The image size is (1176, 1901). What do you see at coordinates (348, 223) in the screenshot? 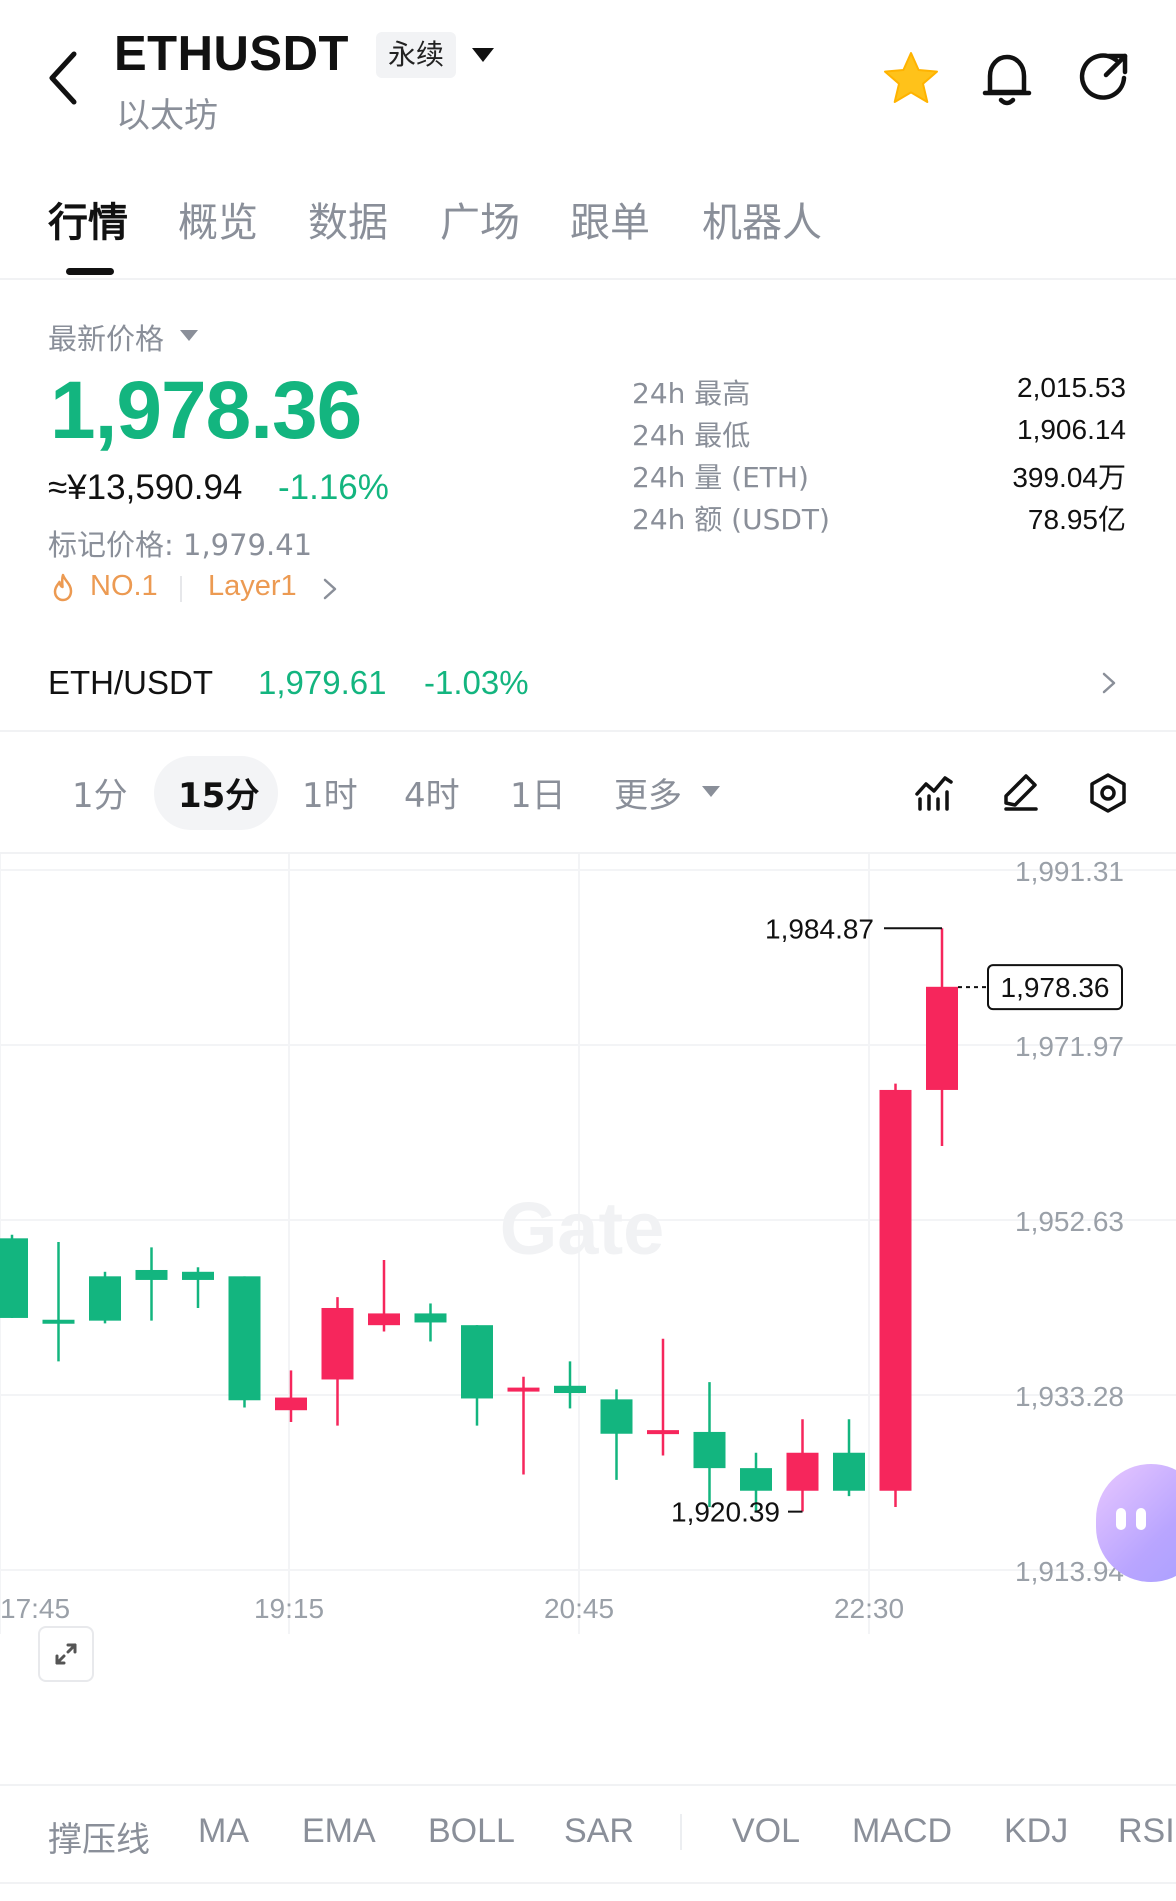
I see `tab-data: 数据` at bounding box center [348, 223].